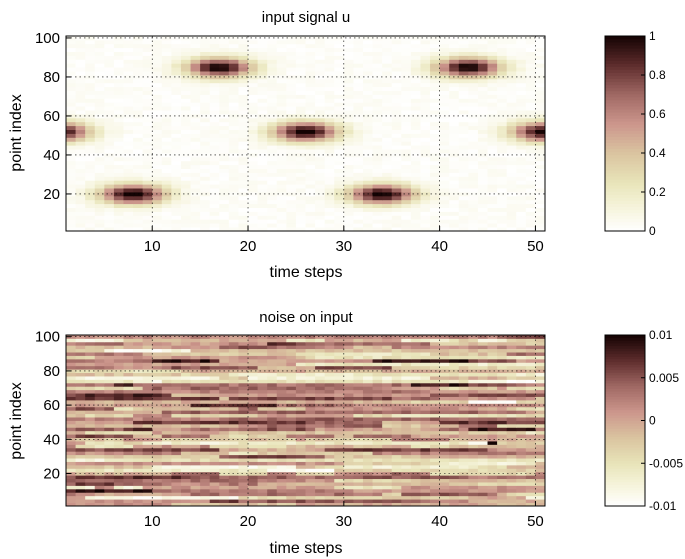  I want to click on x-tick-label: 50, so click(535, 246).